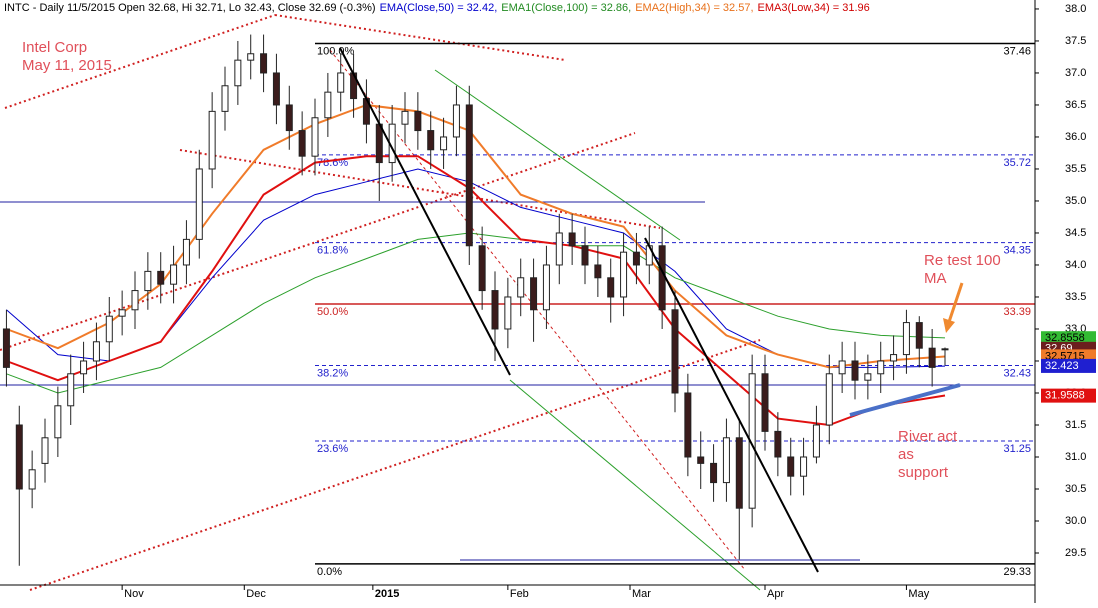  What do you see at coordinates (1062, 366) in the screenshot?
I see `price-tag-label: 32.423` at bounding box center [1062, 366].